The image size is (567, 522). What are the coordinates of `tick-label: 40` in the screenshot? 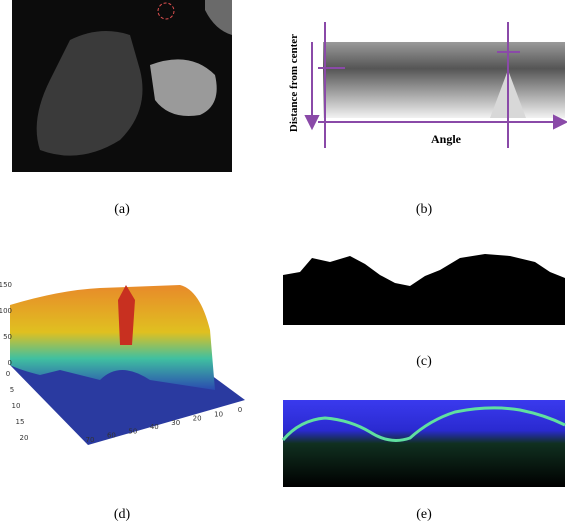 It's located at (154, 427).